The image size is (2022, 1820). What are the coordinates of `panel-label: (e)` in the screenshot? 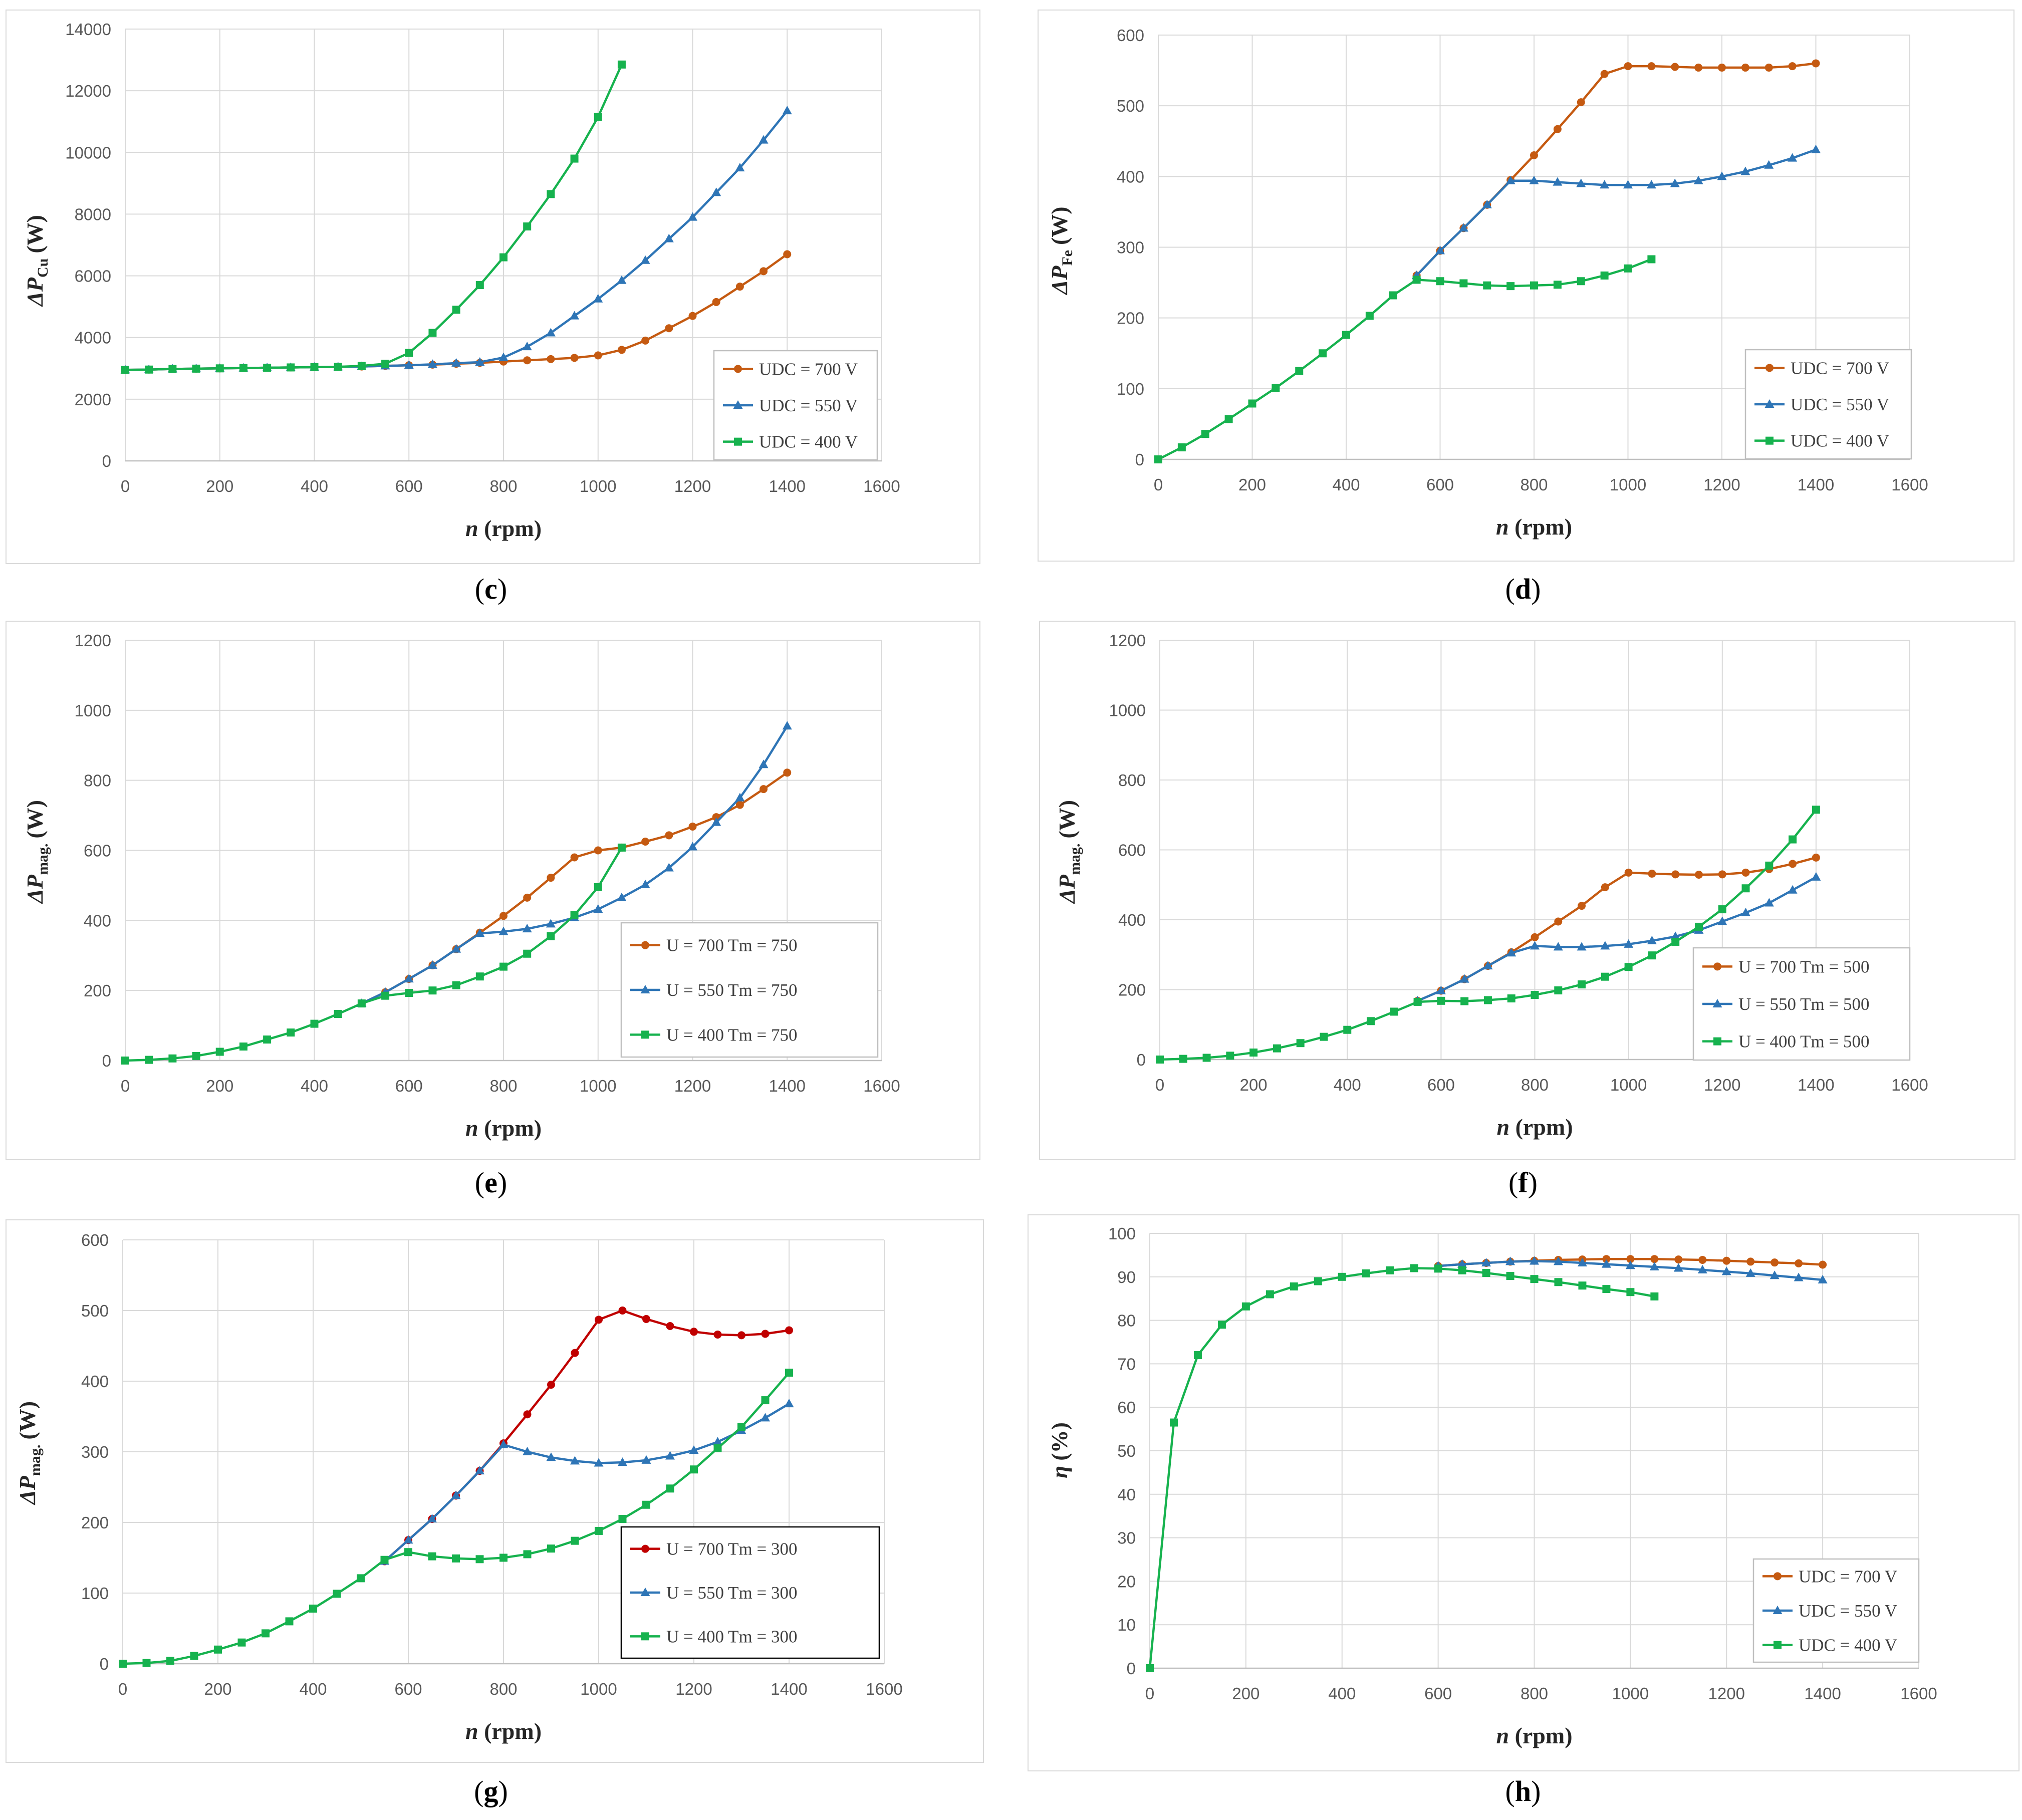 It's located at (491, 1182).